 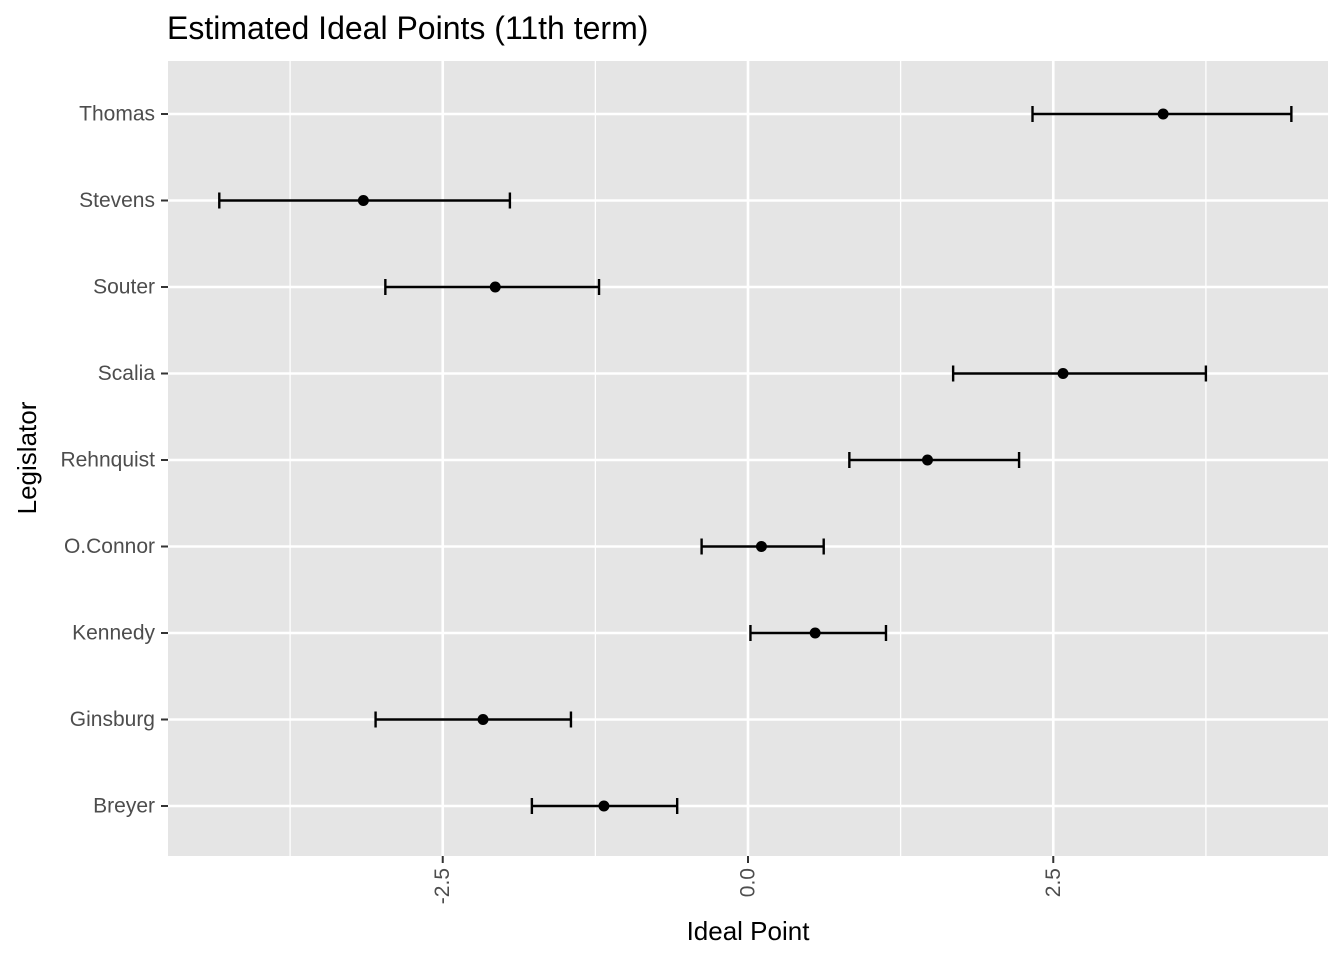 I want to click on x-axis: -2.5 0.0 2.5, so click(x=748, y=880).